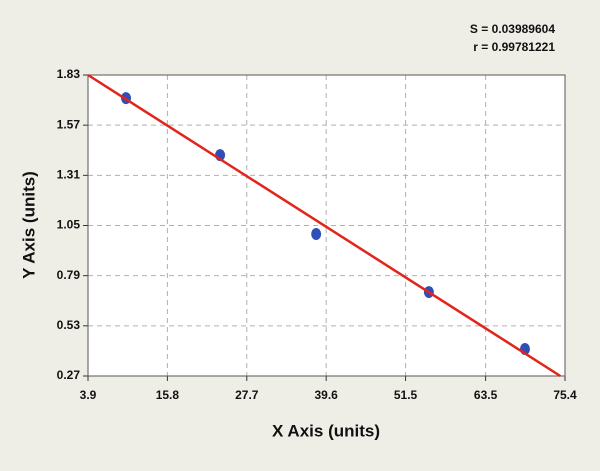 This screenshot has height=471, width=600. Describe the element at coordinates (69, 325) in the screenshot. I see `y-tick-label: 0.53` at that location.